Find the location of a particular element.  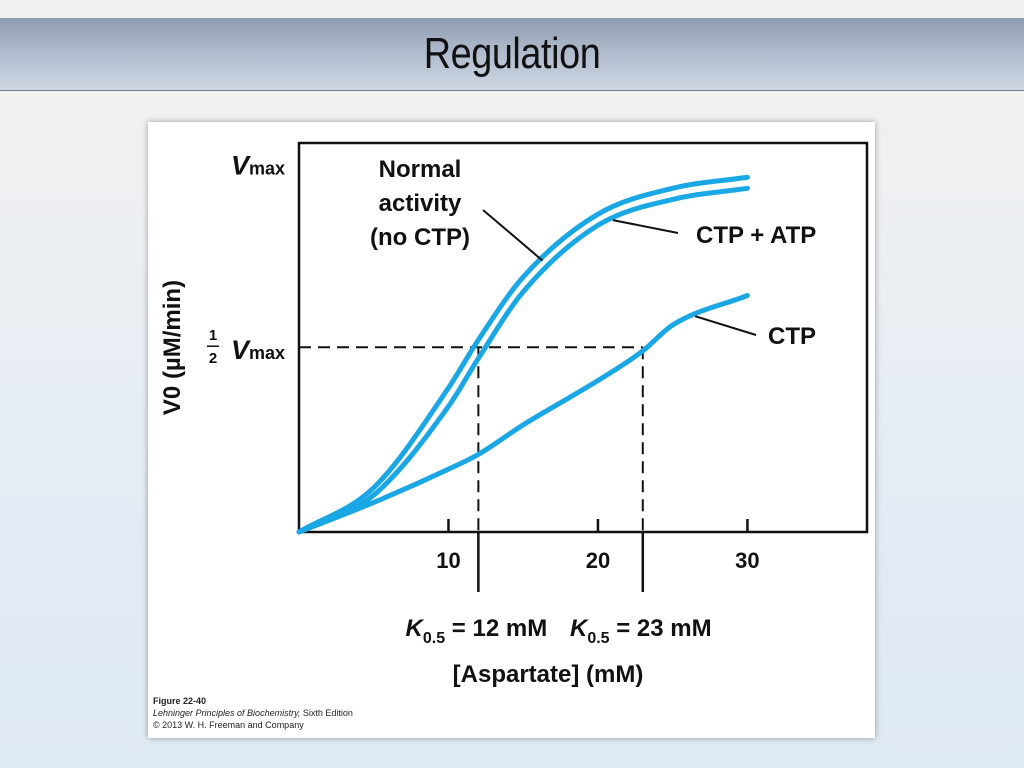

annotation-label: (no CTP) is located at coordinates (420, 237).